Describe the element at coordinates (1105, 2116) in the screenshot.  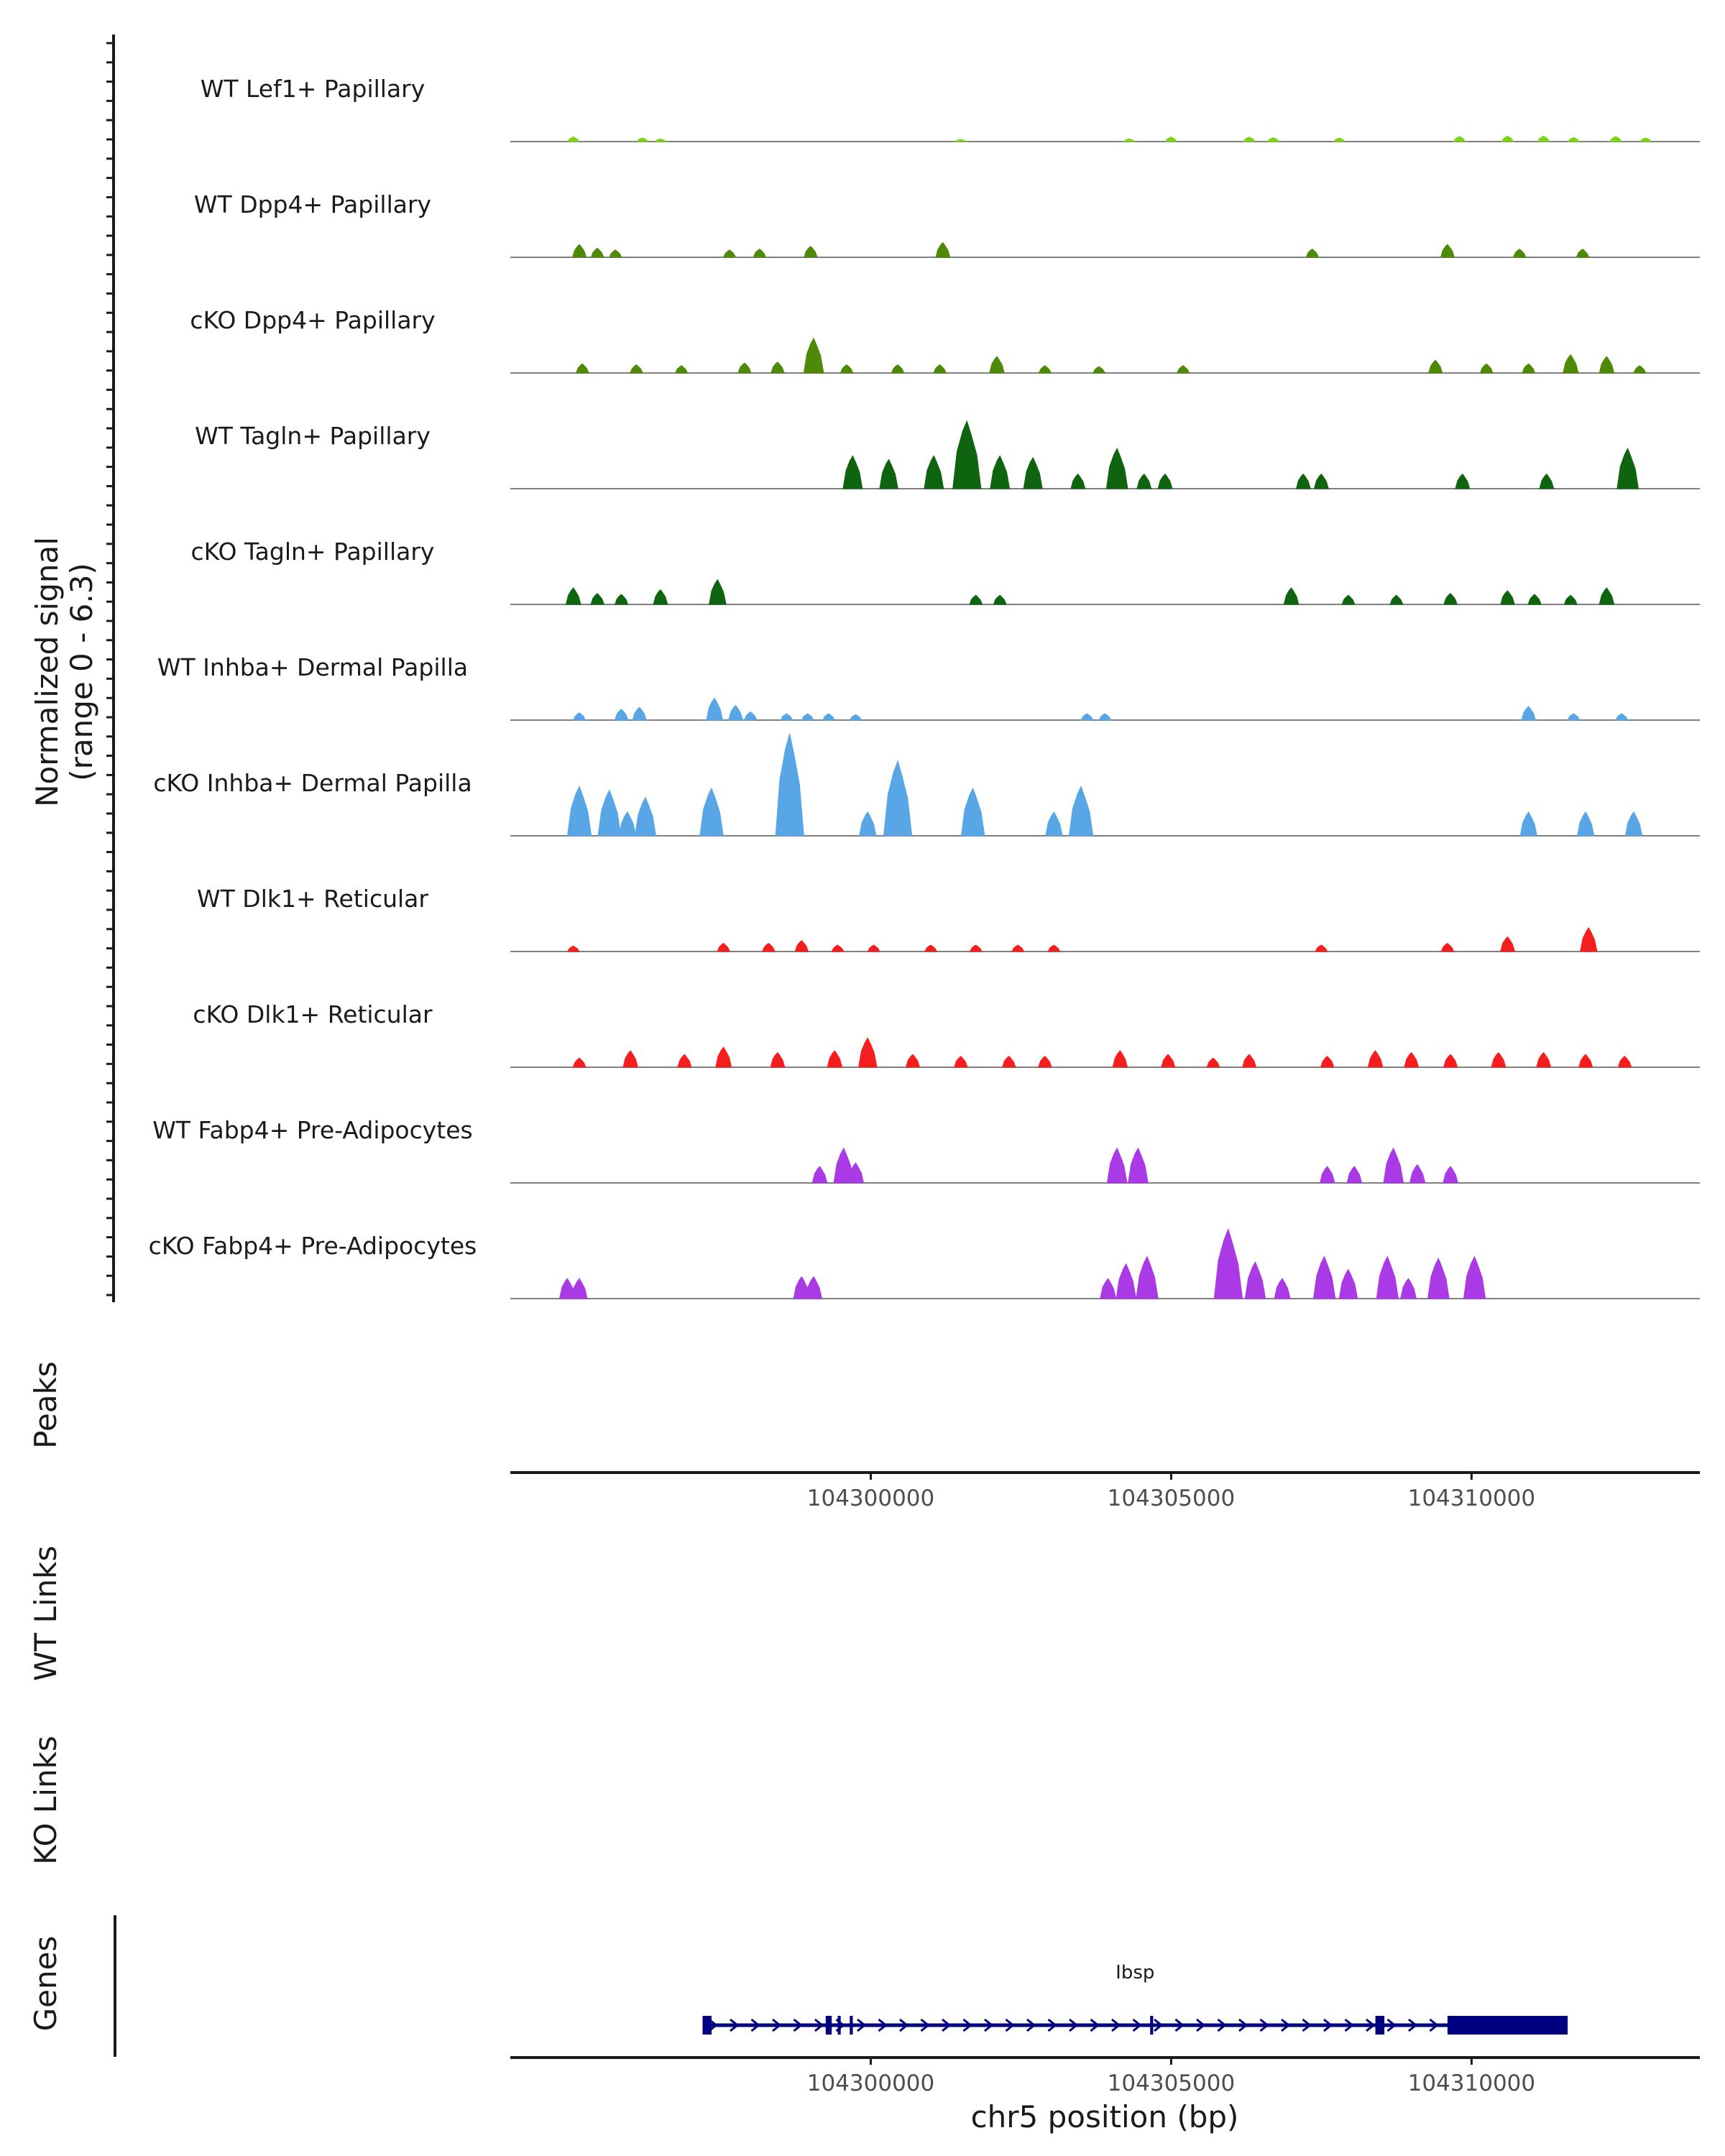
I see `x-axis-title: chr5 position (bp)` at that location.